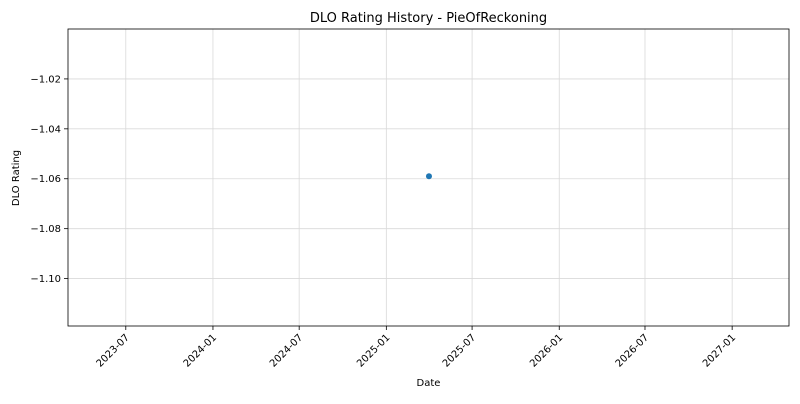 This screenshot has height=404, width=800. Describe the element at coordinates (632, 350) in the screenshot. I see `x-tick-label: 2026-07` at that location.